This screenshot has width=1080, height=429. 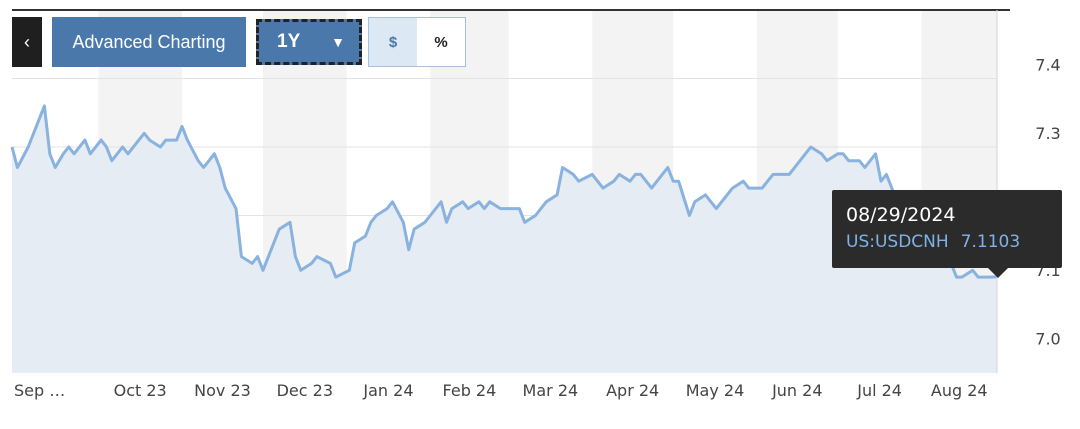 I want to click on x-tick-label: Apr 24, so click(x=632, y=390).